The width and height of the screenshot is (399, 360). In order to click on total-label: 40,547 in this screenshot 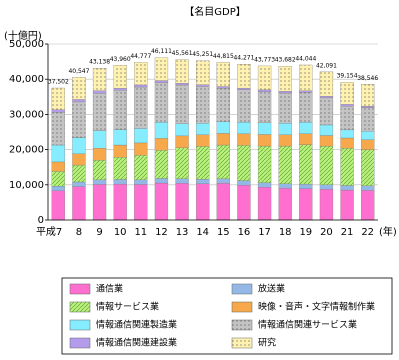, I will do `click(78, 71)`.